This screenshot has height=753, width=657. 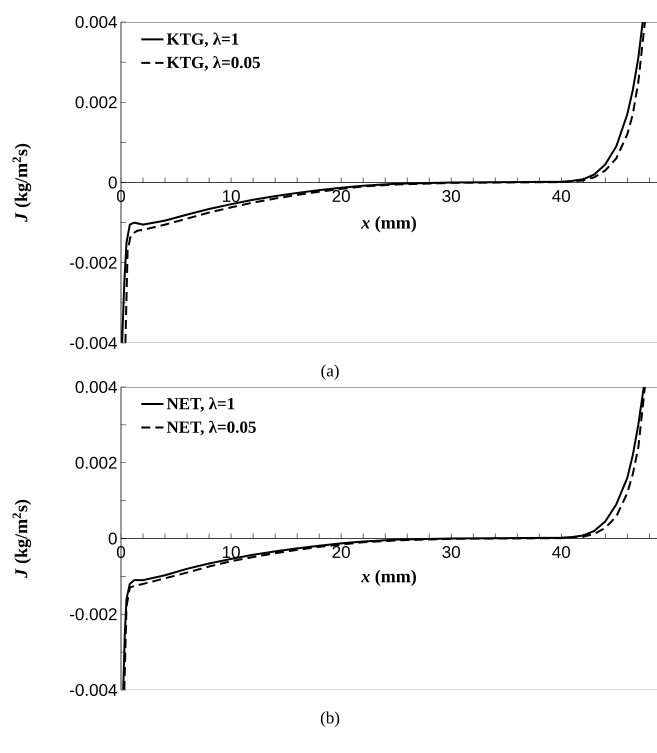 What do you see at coordinates (330, 372) in the screenshot?
I see `text: (a)` at bounding box center [330, 372].